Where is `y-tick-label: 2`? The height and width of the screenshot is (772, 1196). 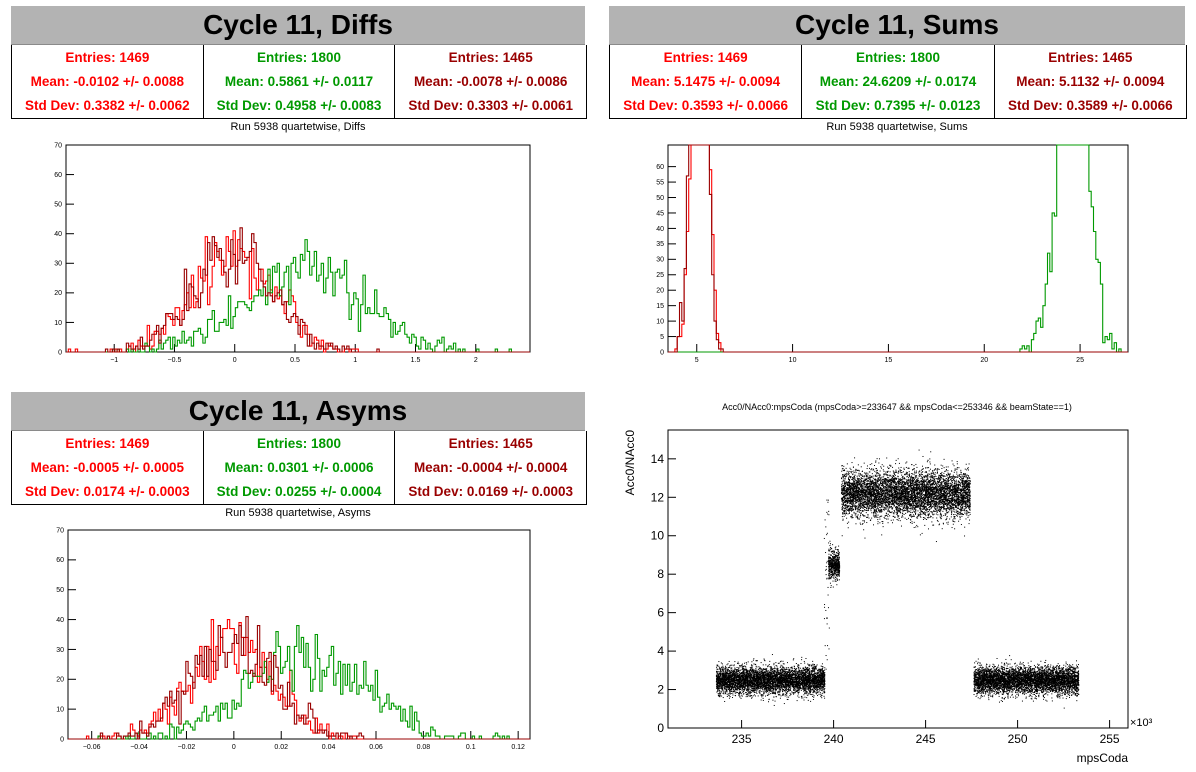
y-tick-label: 2 is located at coordinates (660, 690).